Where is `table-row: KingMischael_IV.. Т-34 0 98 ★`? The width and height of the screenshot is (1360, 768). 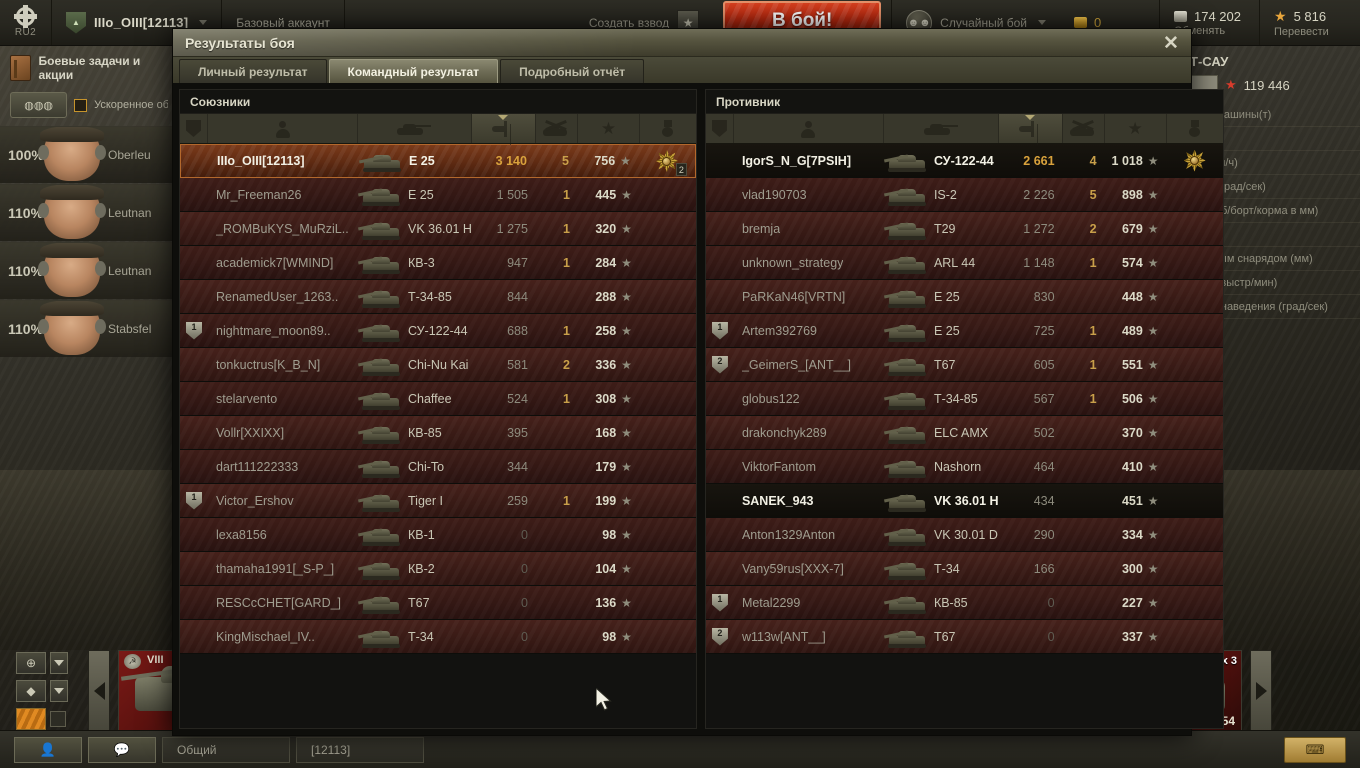 table-row: KingMischael_IV.. Т-34 0 98 ★ is located at coordinates (438, 637).